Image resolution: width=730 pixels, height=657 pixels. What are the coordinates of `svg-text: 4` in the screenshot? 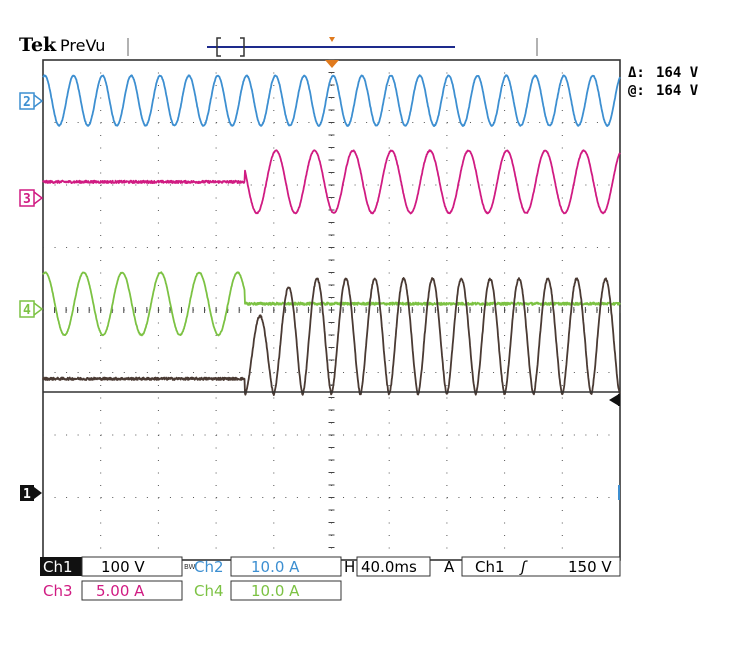 It's located at (27, 310).